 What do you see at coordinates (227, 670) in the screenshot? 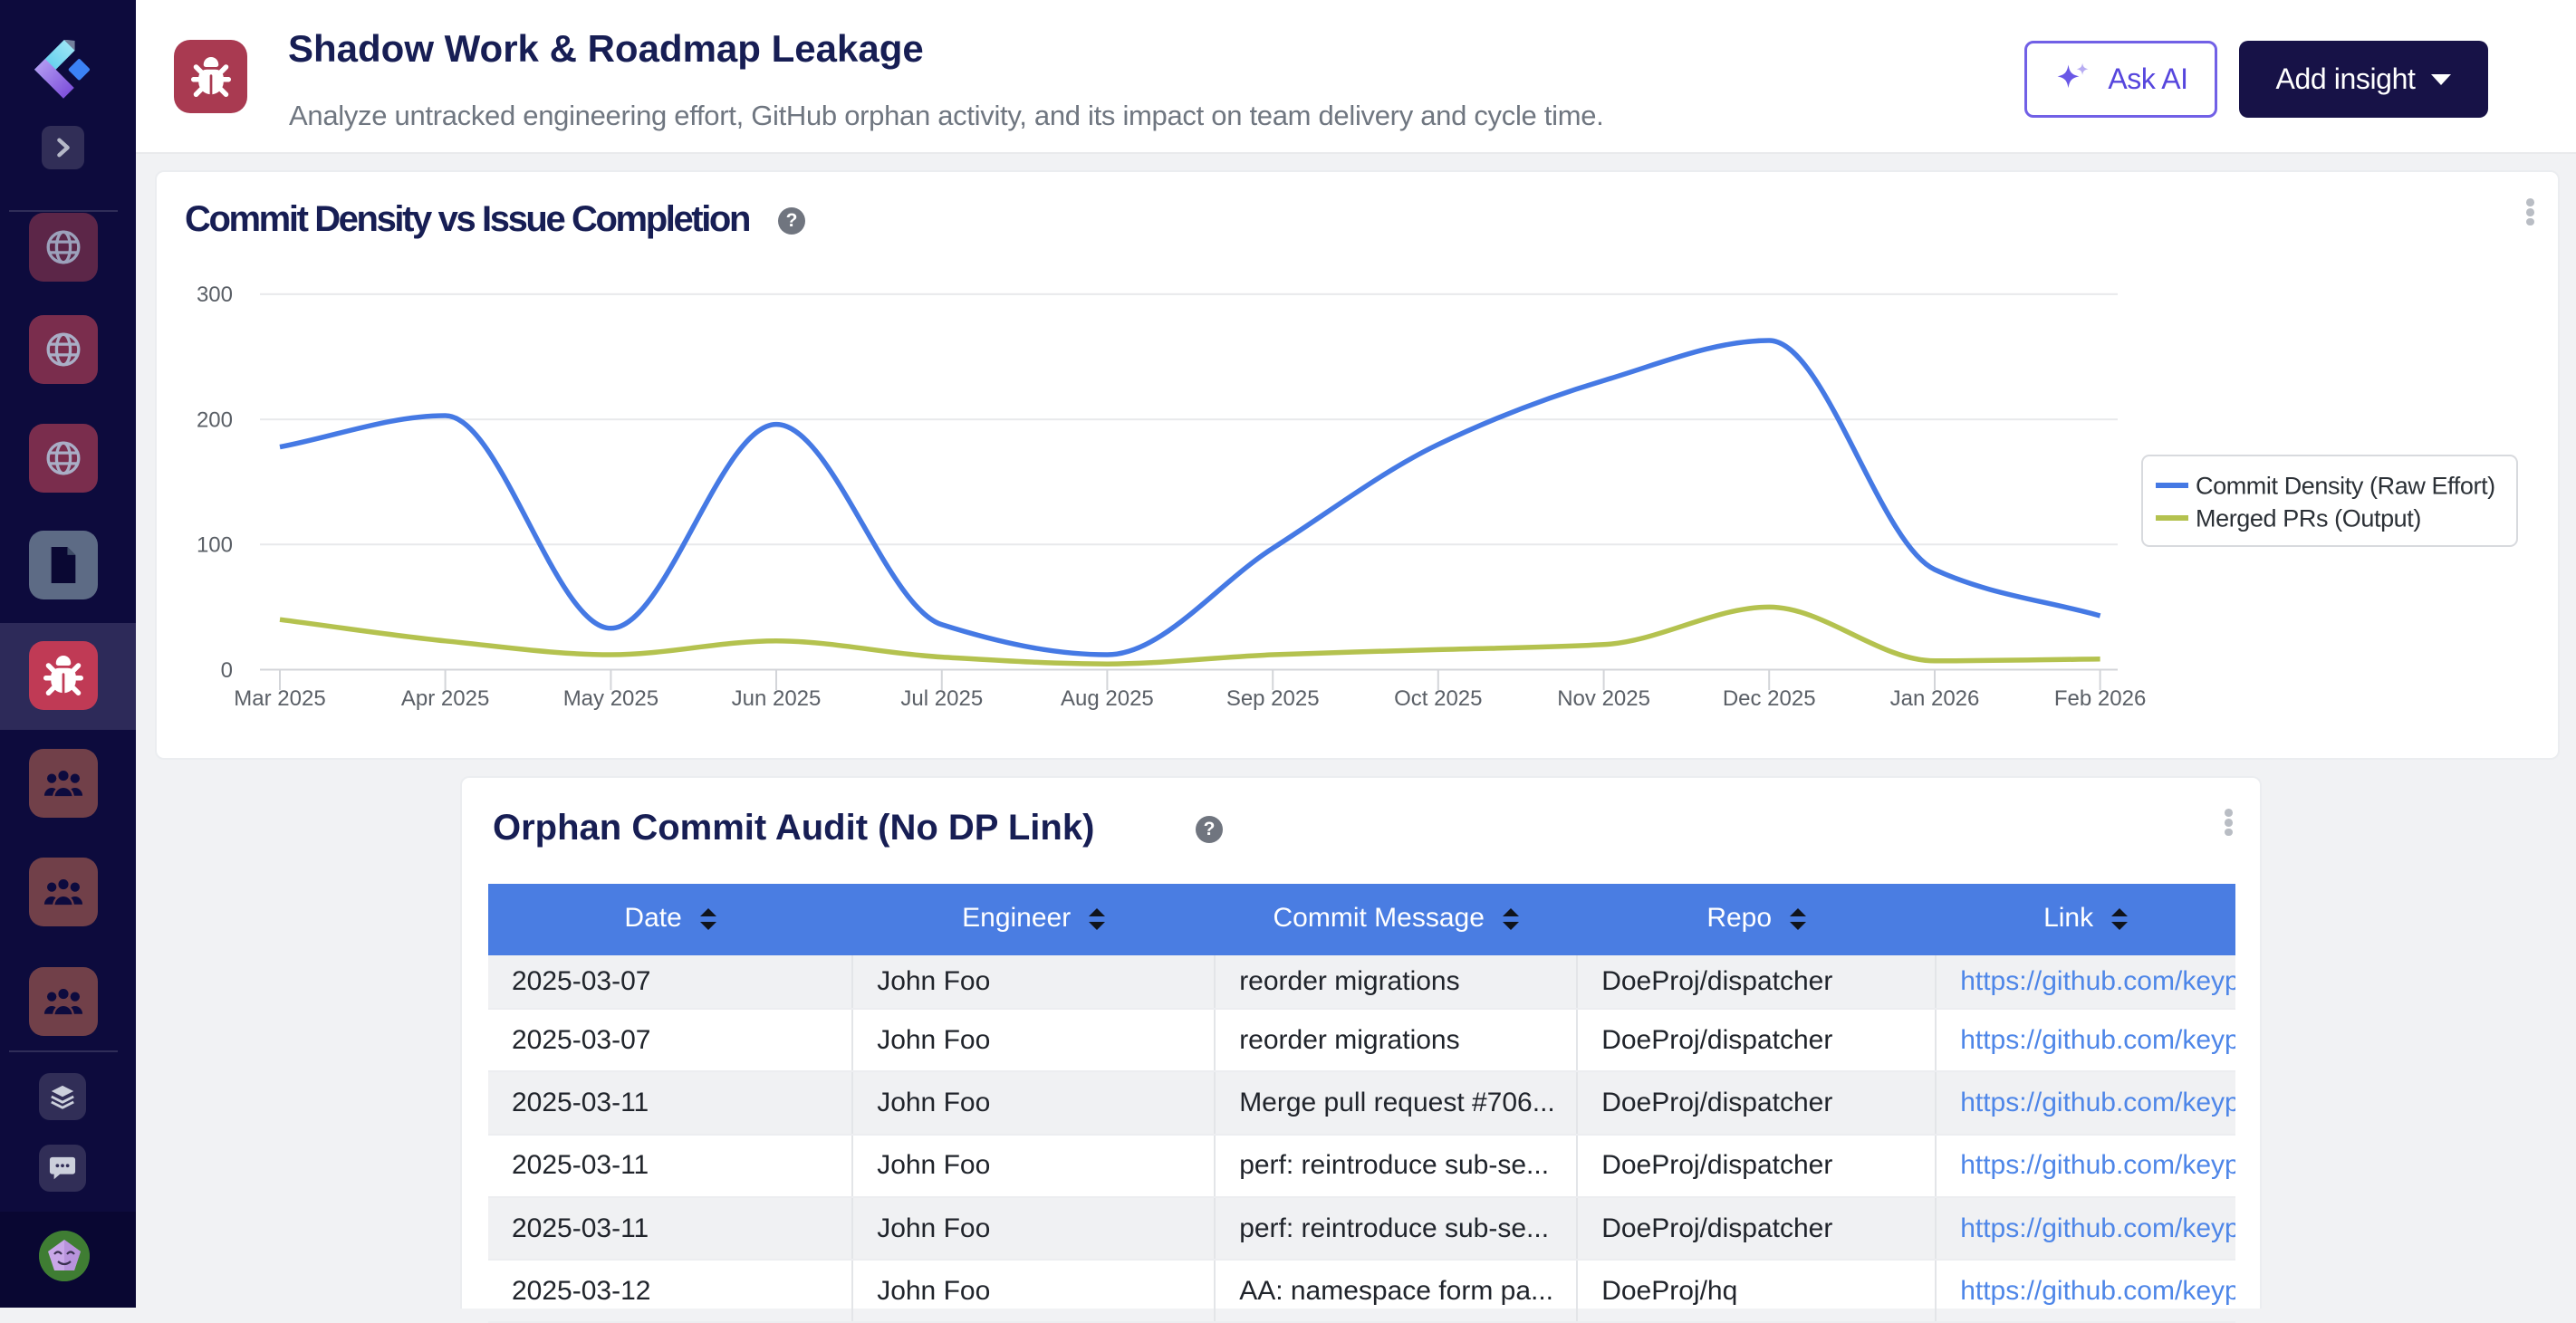
I see `svg-text: 0` at bounding box center [227, 670].